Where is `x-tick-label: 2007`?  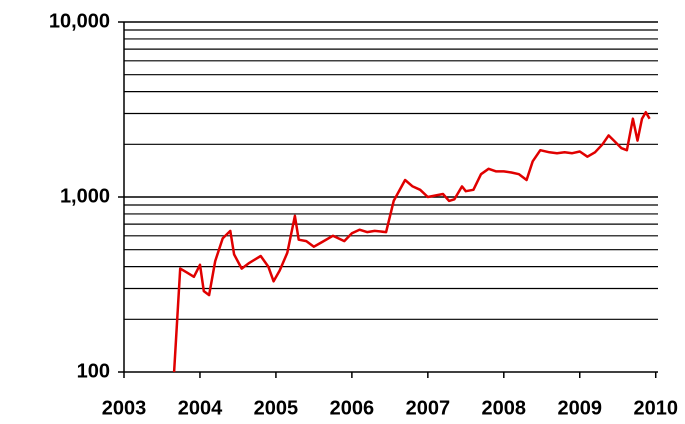
x-tick-label: 2007 is located at coordinates (428, 408).